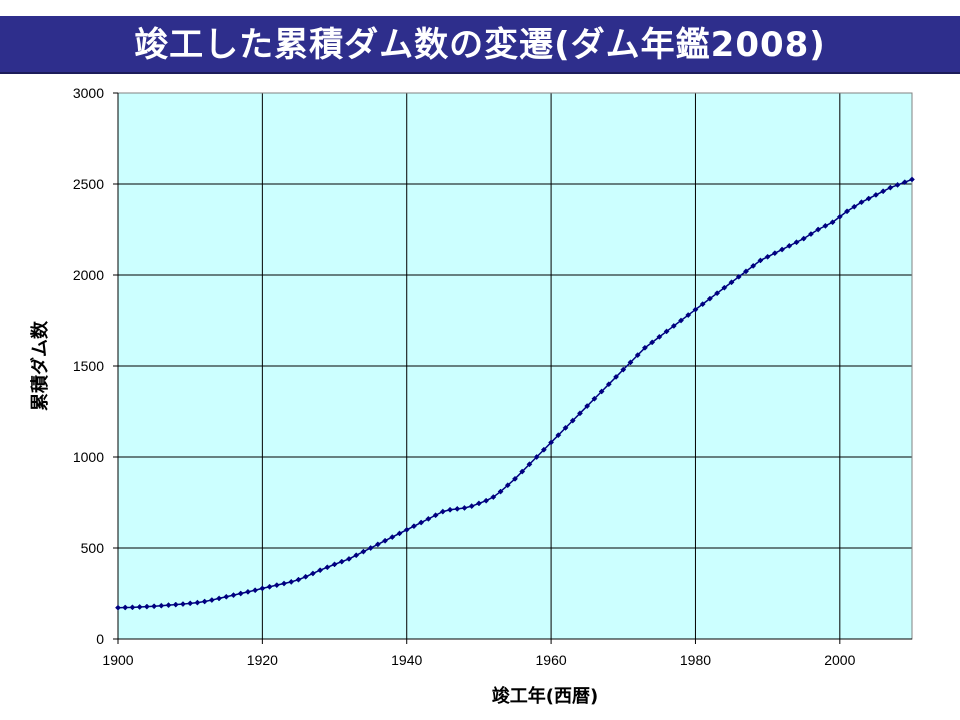 Image resolution: width=960 pixels, height=720 pixels. I want to click on y-tick-label: 500, so click(93, 548).